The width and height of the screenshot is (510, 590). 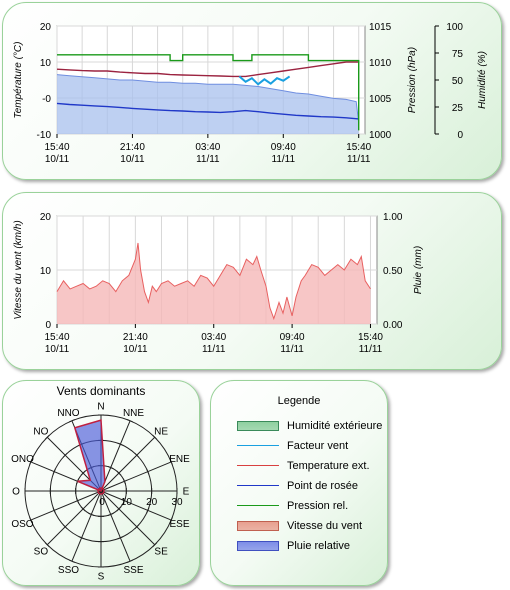 I want to click on rose-area, so click(x=89, y=455).